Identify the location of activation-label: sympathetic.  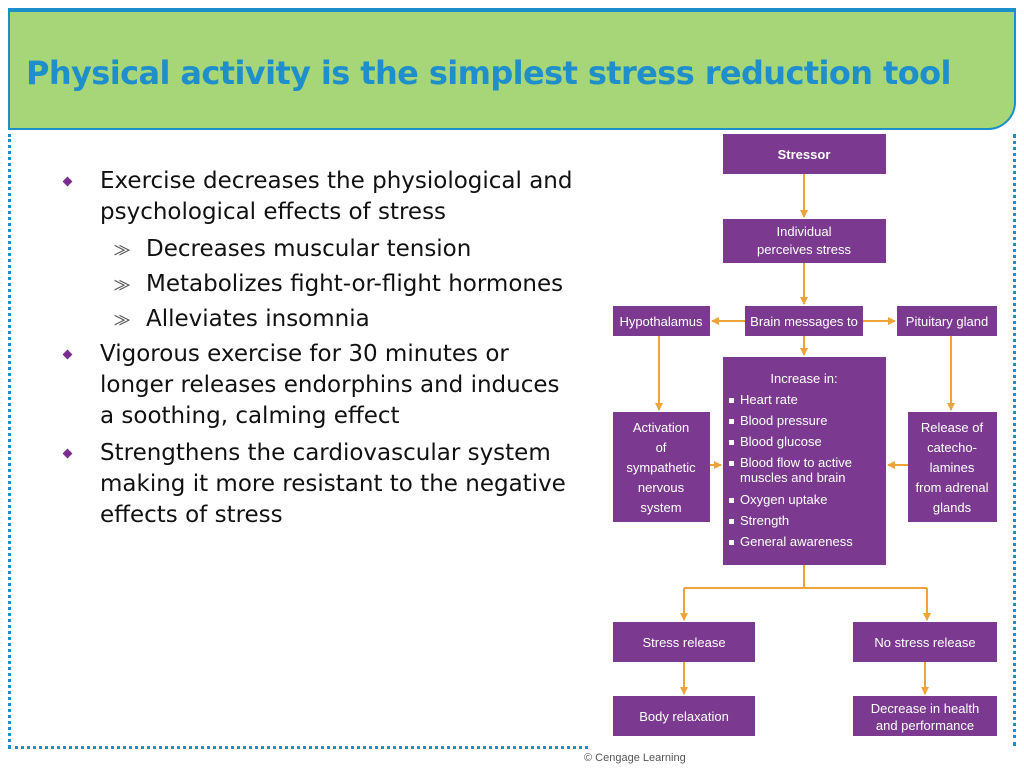
(661, 467).